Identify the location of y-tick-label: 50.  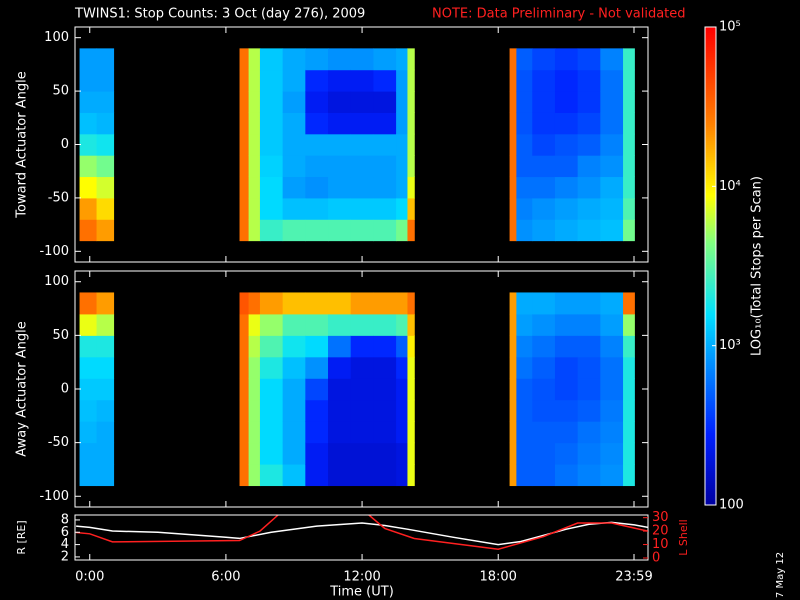
(60, 335).